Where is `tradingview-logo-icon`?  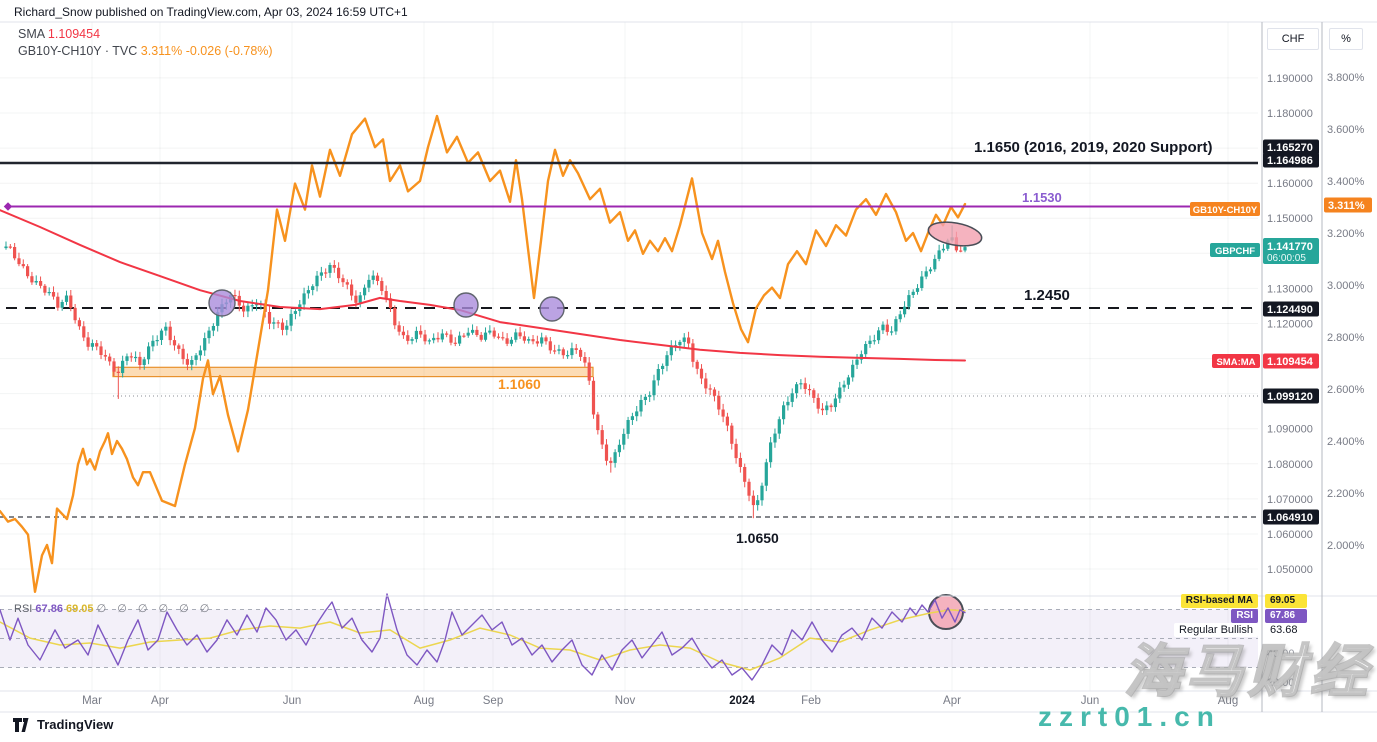
tradingview-logo-icon is located at coordinates (21, 724).